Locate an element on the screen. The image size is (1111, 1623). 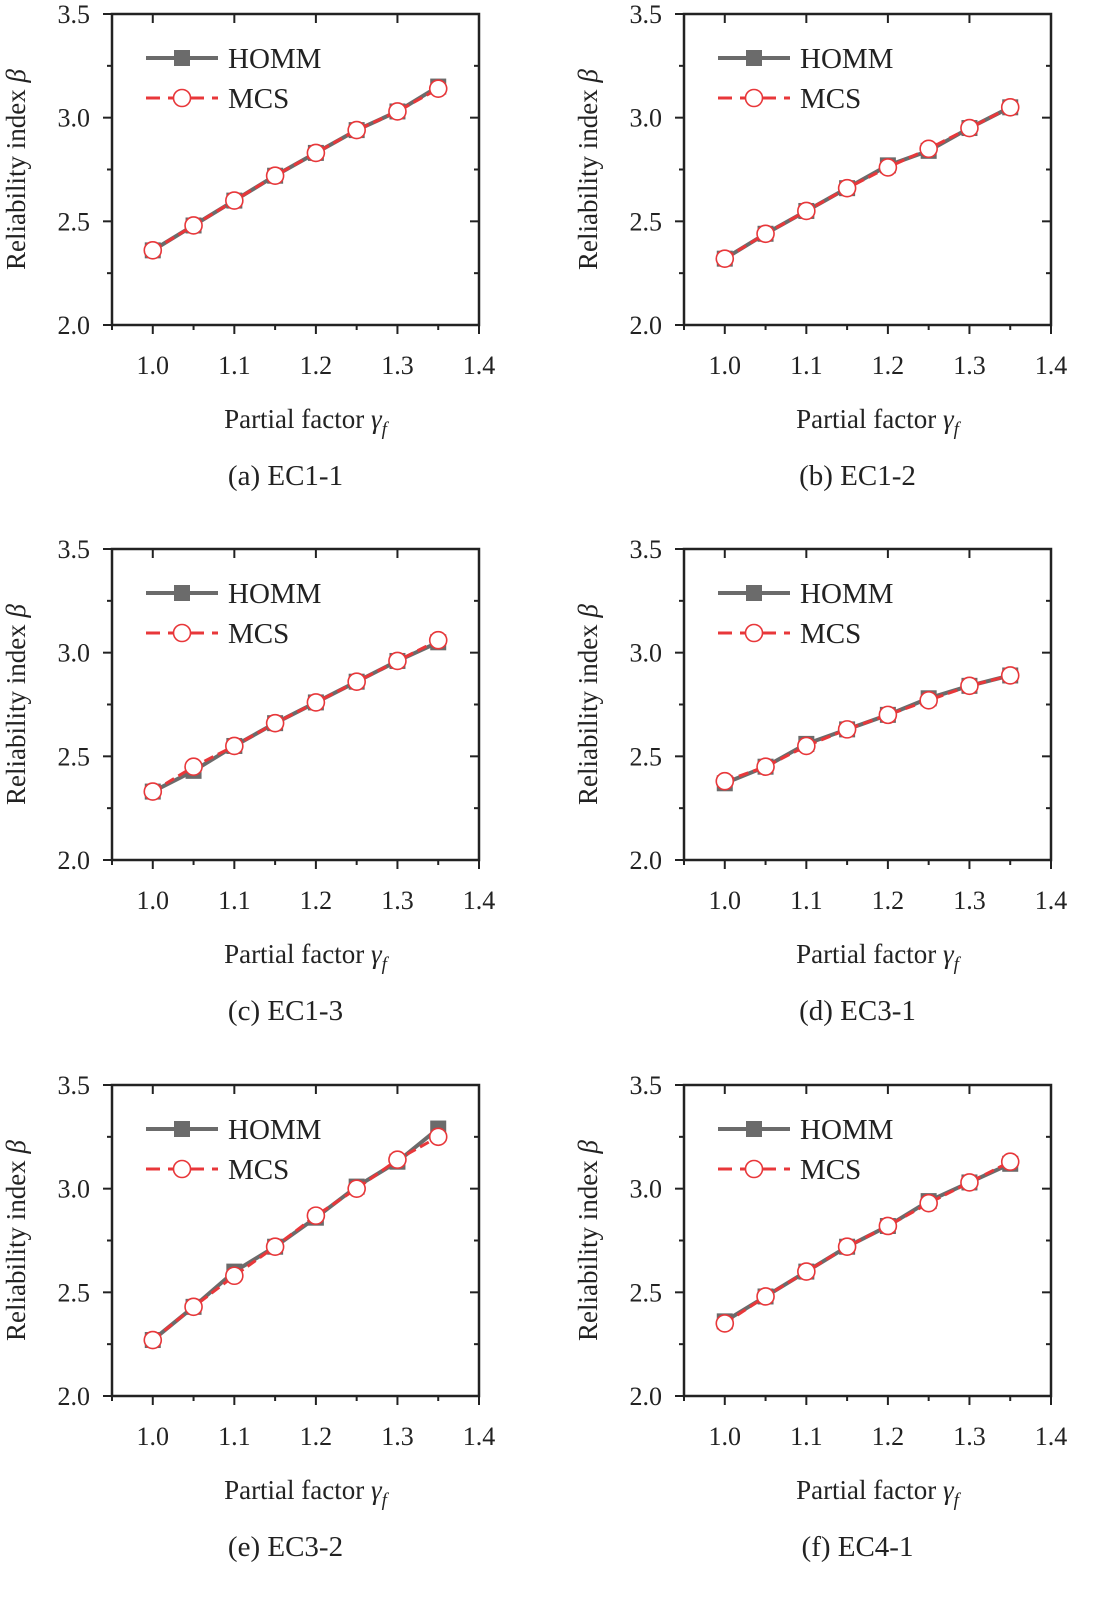
subplot-caption: (c) EC1-3 is located at coordinates (285, 1011).